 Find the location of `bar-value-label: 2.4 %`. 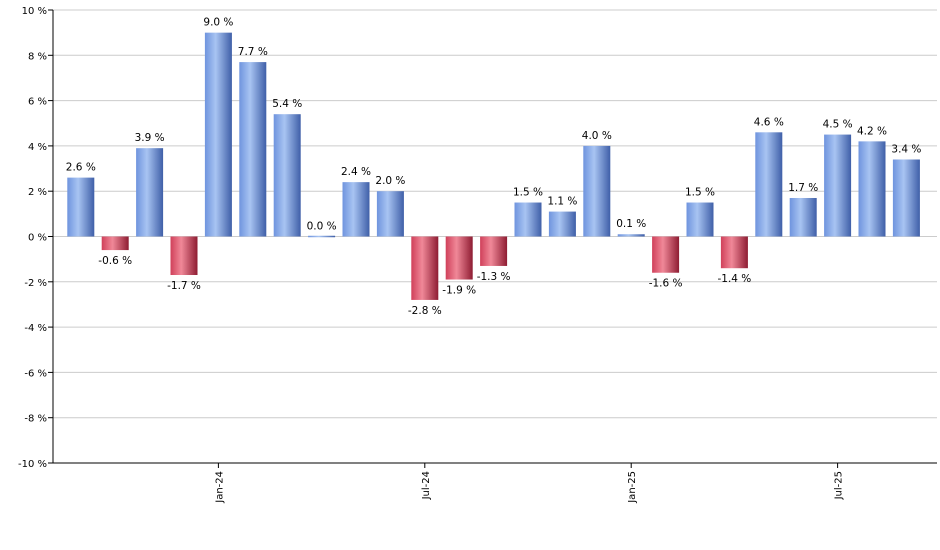

bar-value-label: 2.4 % is located at coordinates (356, 172).